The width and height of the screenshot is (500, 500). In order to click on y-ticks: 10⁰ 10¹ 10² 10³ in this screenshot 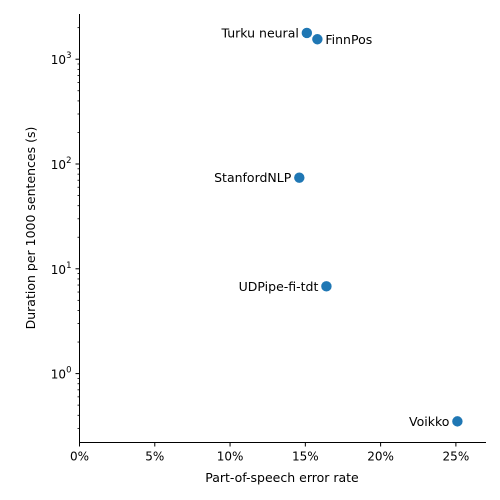, I will do `click(65, 216)`.